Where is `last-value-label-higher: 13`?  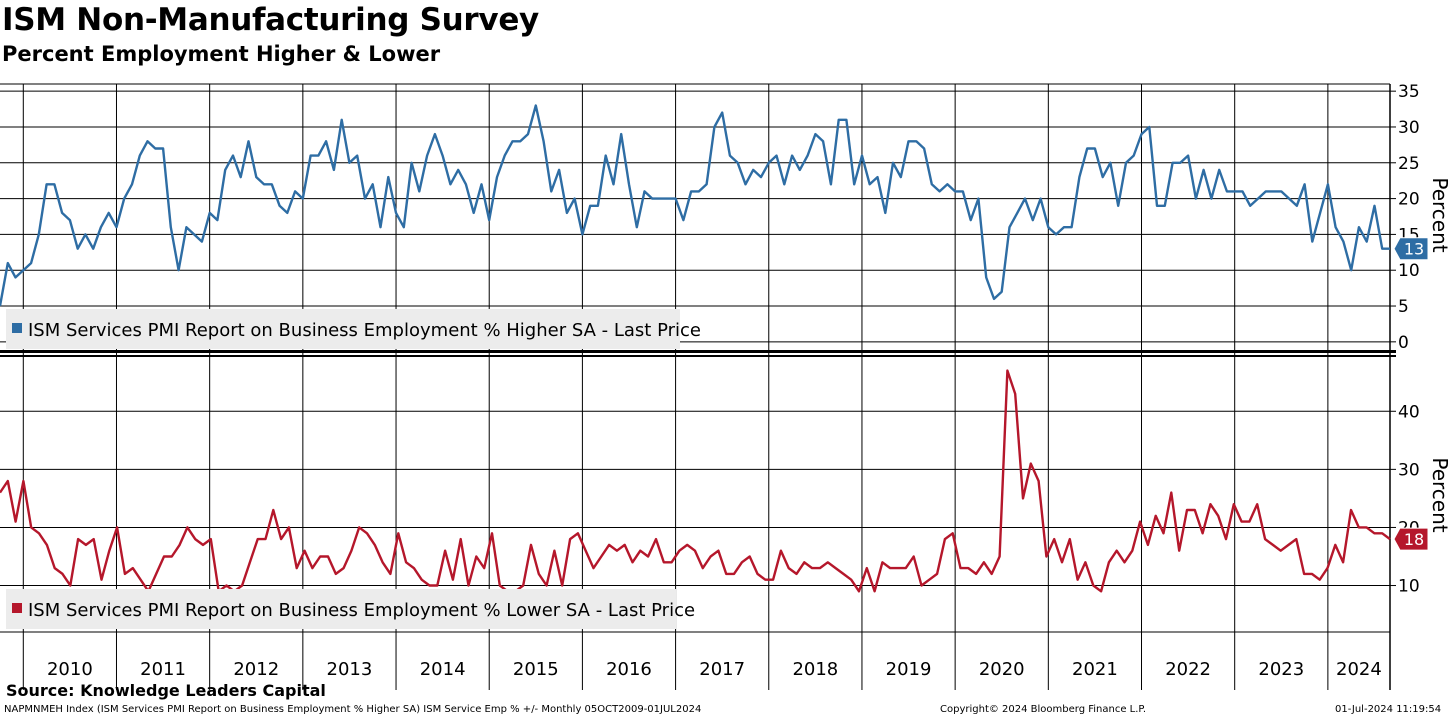 last-value-label-higher: 13 is located at coordinates (1414, 249).